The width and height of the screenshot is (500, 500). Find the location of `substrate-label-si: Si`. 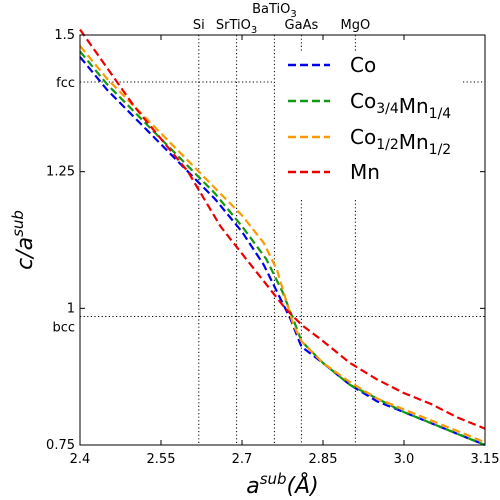

substrate-label-si: Si is located at coordinates (199, 25).